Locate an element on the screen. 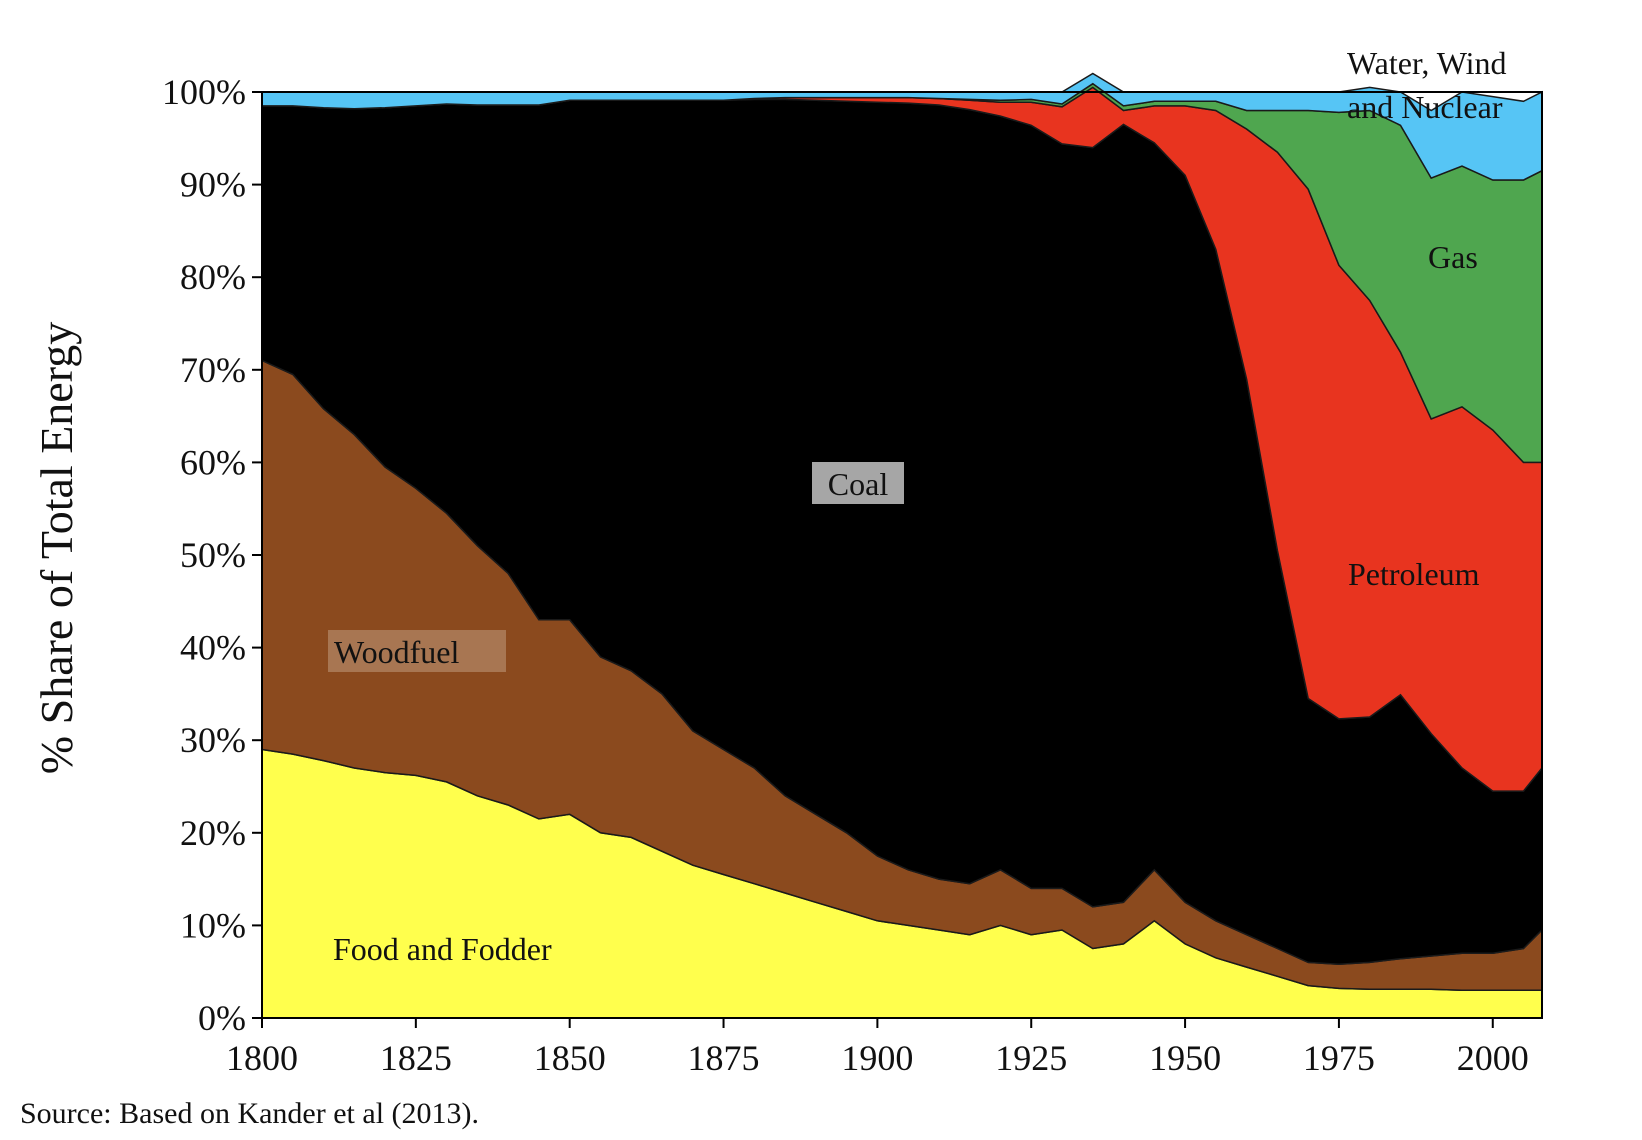 Image resolution: width=1642 pixels, height=1140 pixels. x-axis: 1800 1825 1850 1875 1900 1925 1950 1975 2000 is located at coordinates (877, 1048).